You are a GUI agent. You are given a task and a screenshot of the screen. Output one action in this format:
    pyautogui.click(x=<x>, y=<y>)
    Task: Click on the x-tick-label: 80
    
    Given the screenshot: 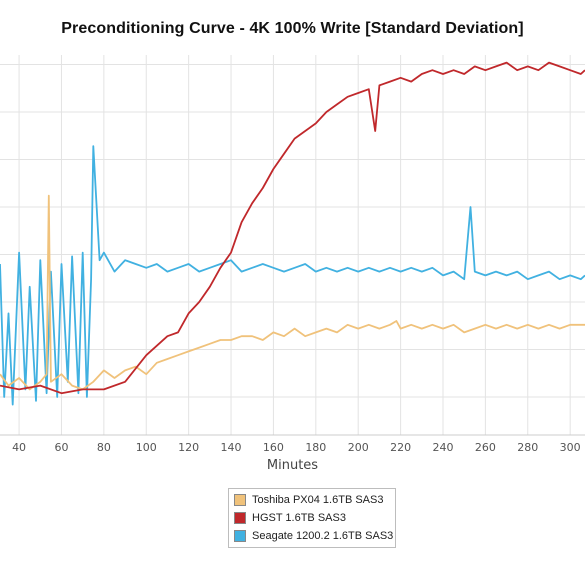 What is the action you would take?
    pyautogui.click(x=104, y=447)
    